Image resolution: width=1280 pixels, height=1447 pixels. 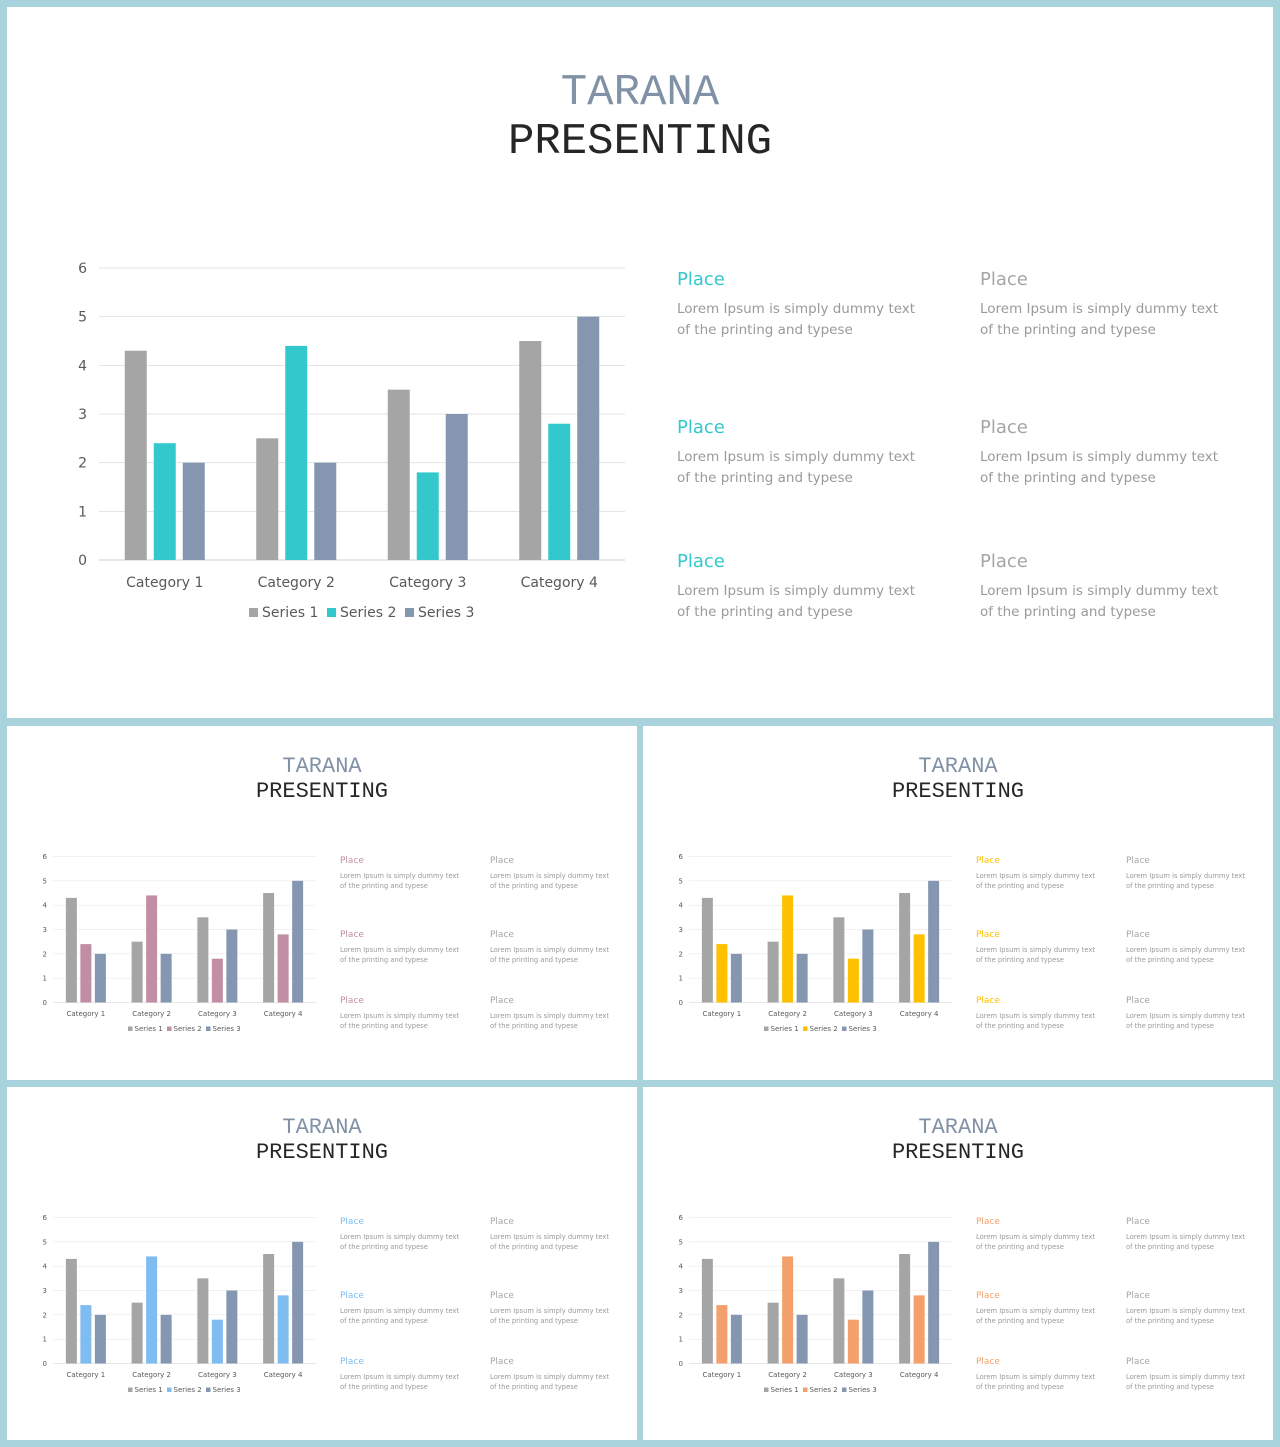 What do you see at coordinates (787, 1375) in the screenshot?
I see `x-tick-label: Category 2` at bounding box center [787, 1375].